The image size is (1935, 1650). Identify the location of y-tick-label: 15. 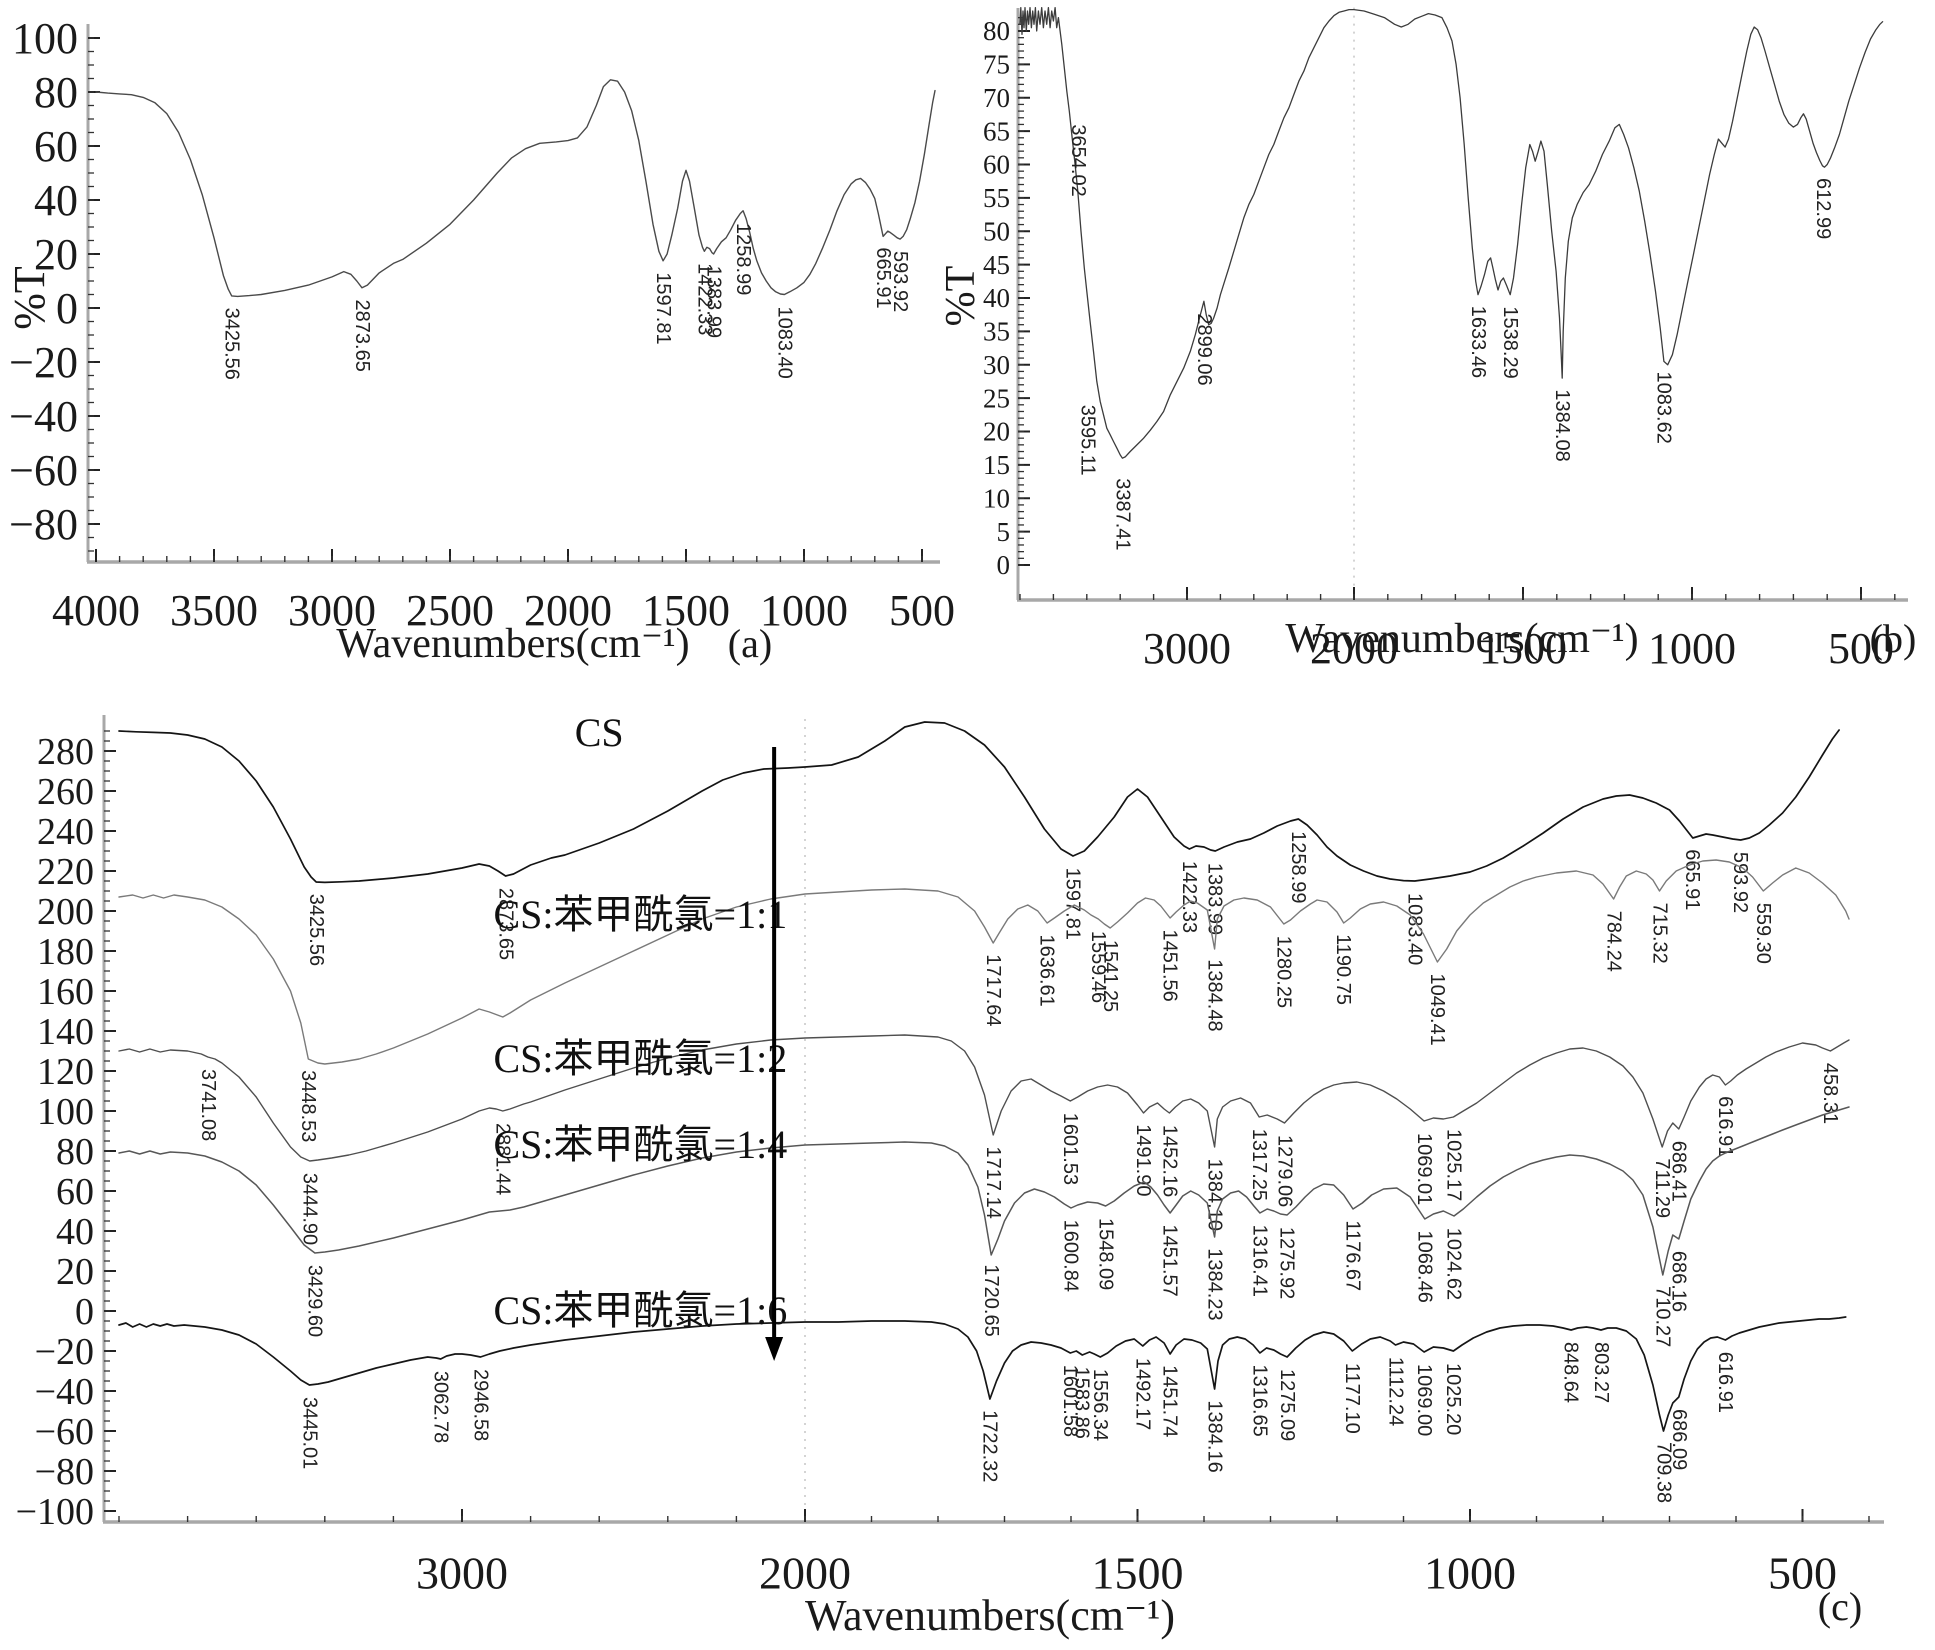
(996, 465).